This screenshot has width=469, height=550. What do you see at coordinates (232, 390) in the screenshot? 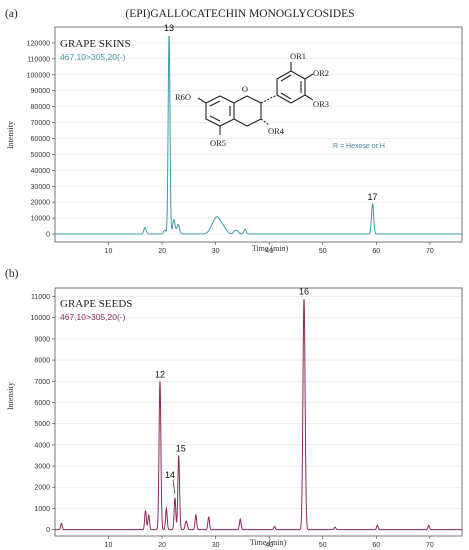
I see `panel-b-annotations: 12 14 15 16` at bounding box center [232, 390].